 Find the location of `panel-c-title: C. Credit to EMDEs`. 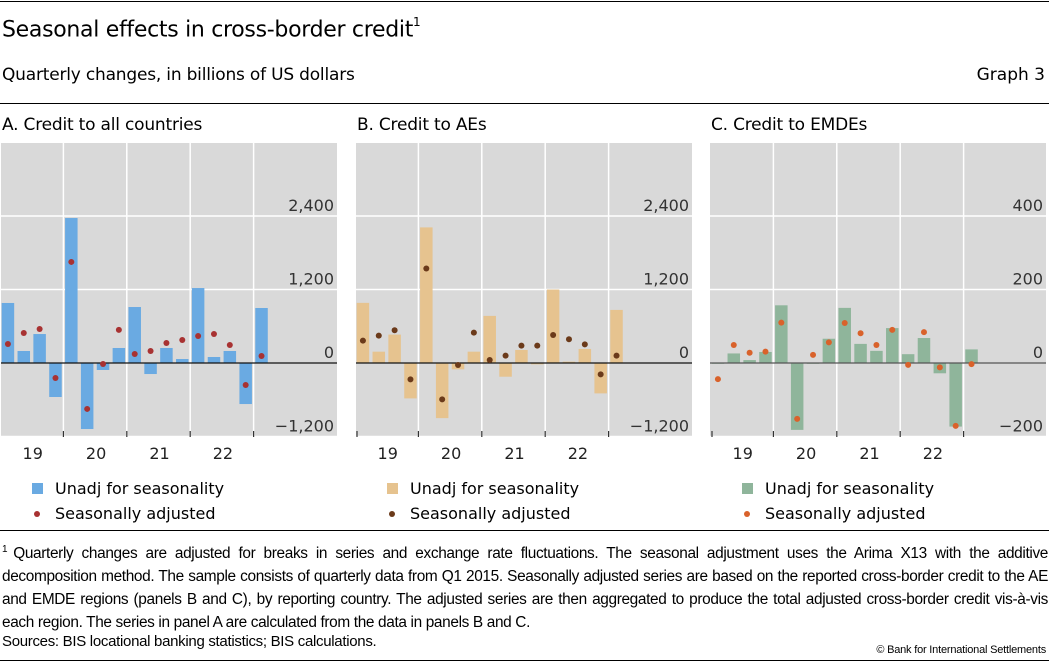

panel-c-title: C. Credit to EMDEs is located at coordinates (789, 125).